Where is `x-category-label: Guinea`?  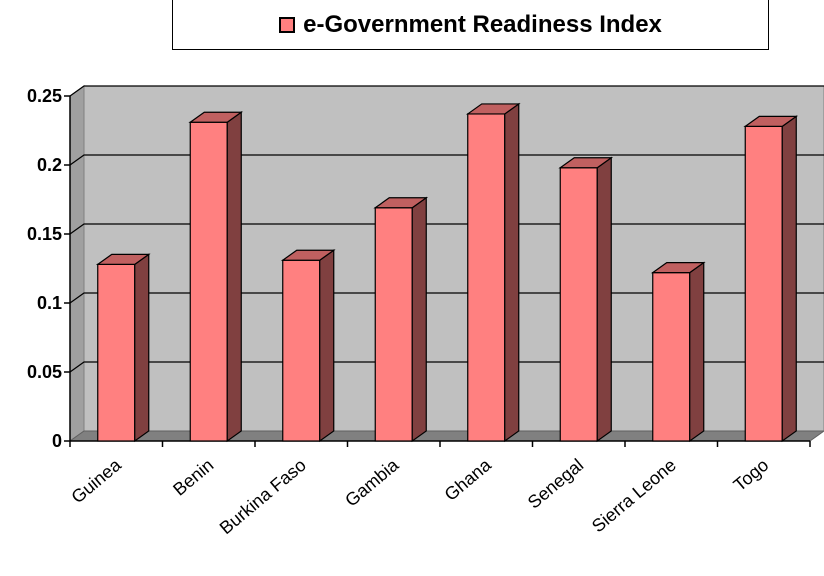 x-category-label: Guinea is located at coordinates (96, 480).